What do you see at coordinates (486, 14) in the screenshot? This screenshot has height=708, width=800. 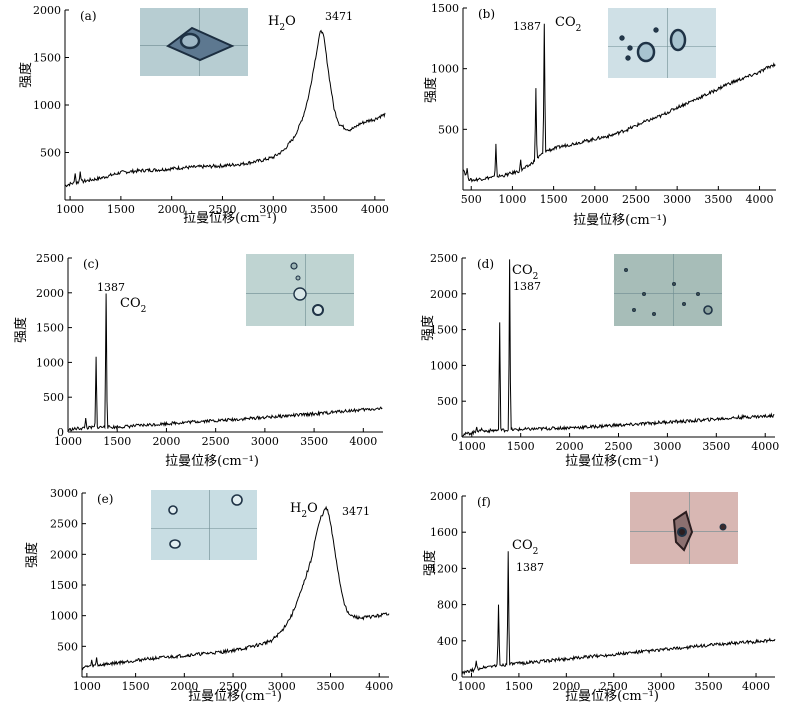 I see `panel-label: (b)` at bounding box center [486, 14].